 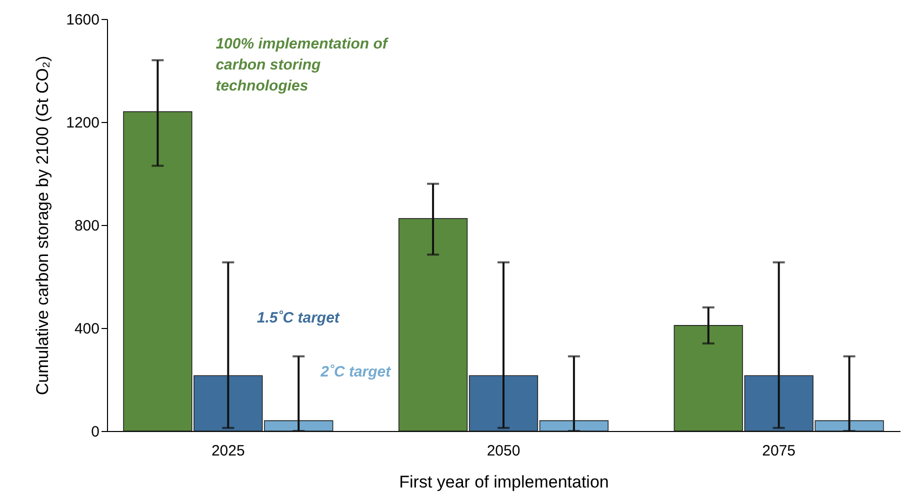 What do you see at coordinates (87, 226) in the screenshot?
I see `y-tick-label: 800` at bounding box center [87, 226].